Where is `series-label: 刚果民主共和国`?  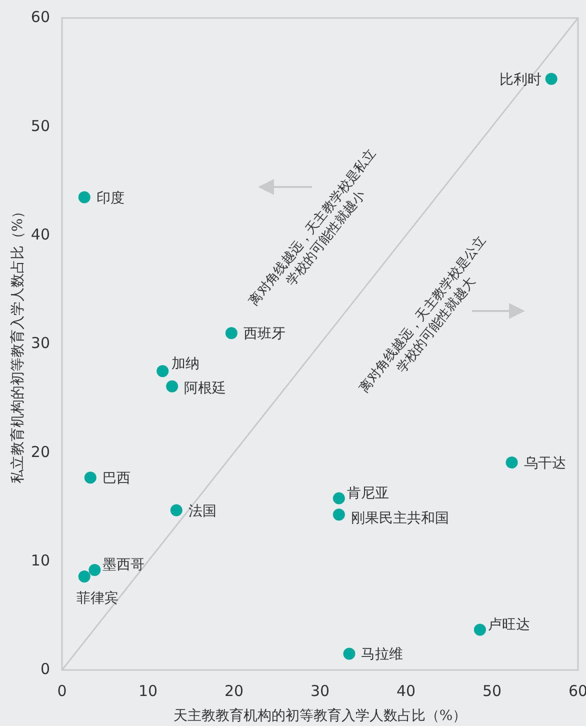
series-label: 刚果民主共和国 is located at coordinates (399, 518).